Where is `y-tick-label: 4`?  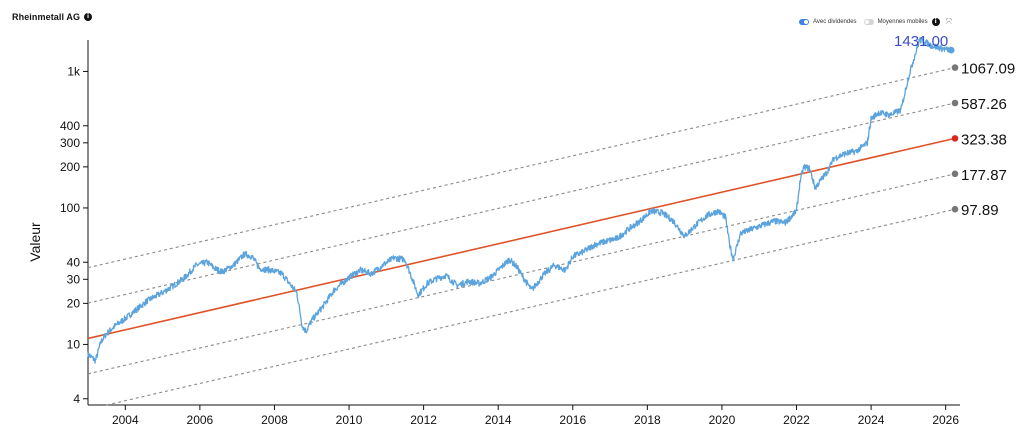 y-tick-label: 4 is located at coordinates (76, 399).